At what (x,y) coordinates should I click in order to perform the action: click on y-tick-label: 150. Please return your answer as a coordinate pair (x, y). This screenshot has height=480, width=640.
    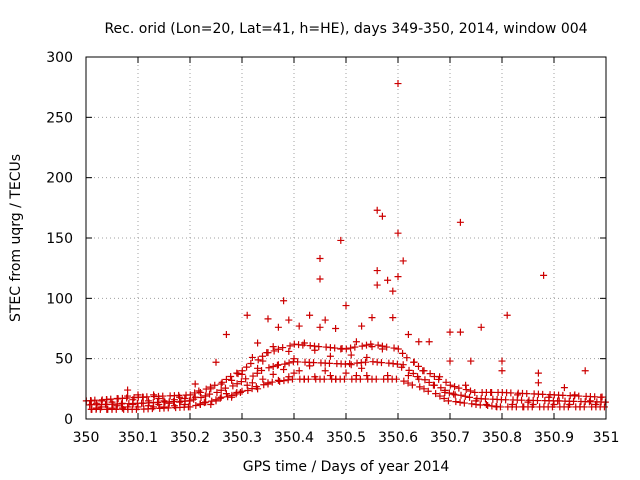
    Looking at the image, I should click on (59, 239).